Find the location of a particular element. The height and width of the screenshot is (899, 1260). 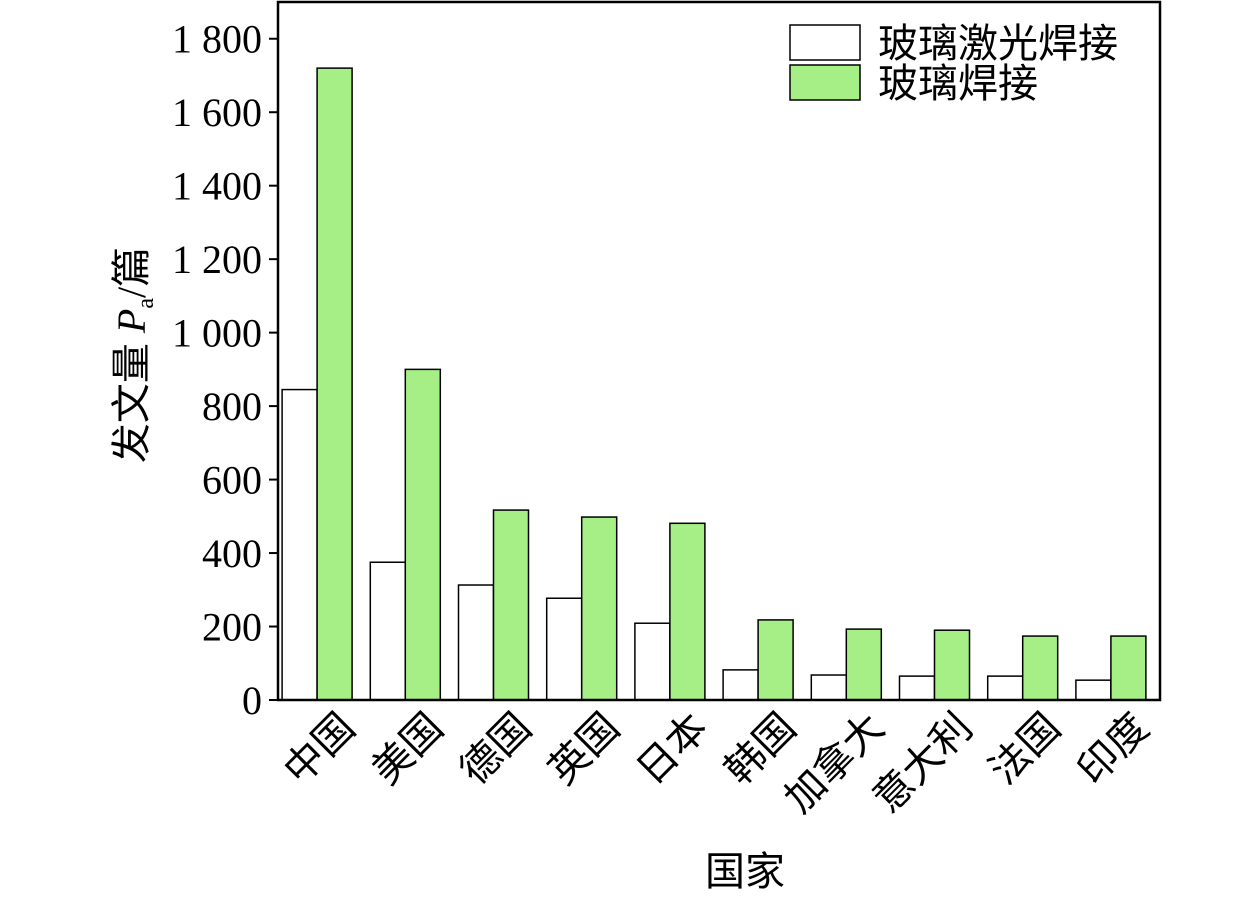

x-axis-label: 国家 is located at coordinates (745, 871).